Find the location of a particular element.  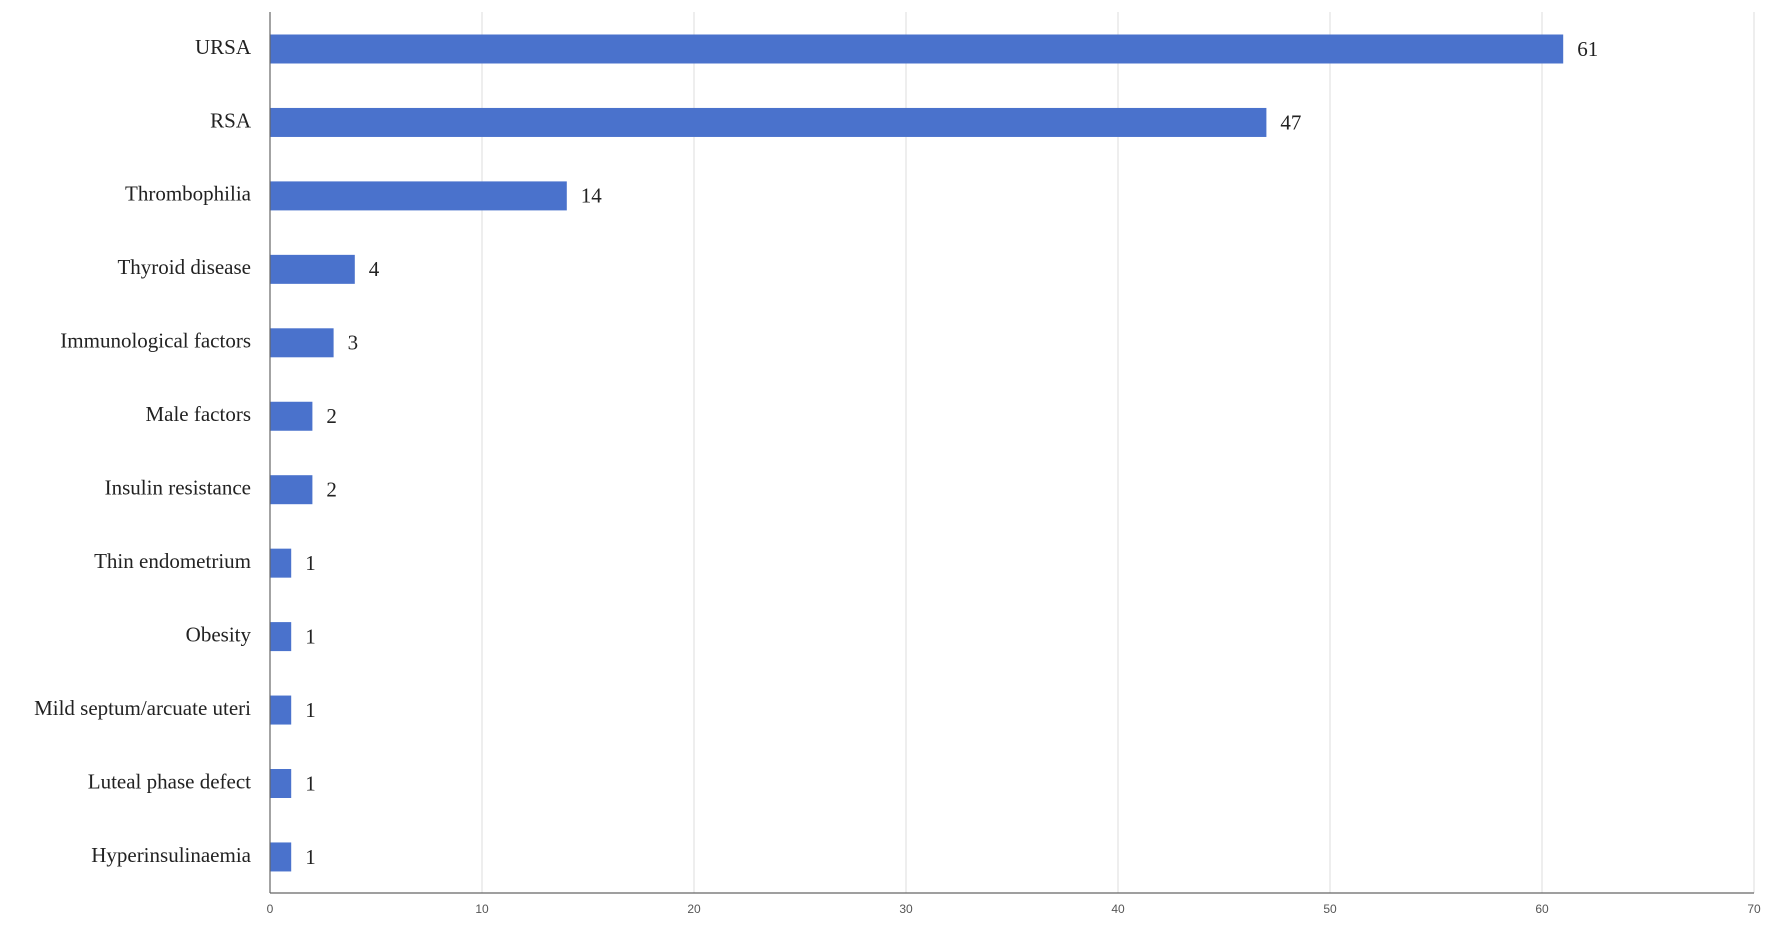

y-tick-label: URSA is located at coordinates (223, 47).